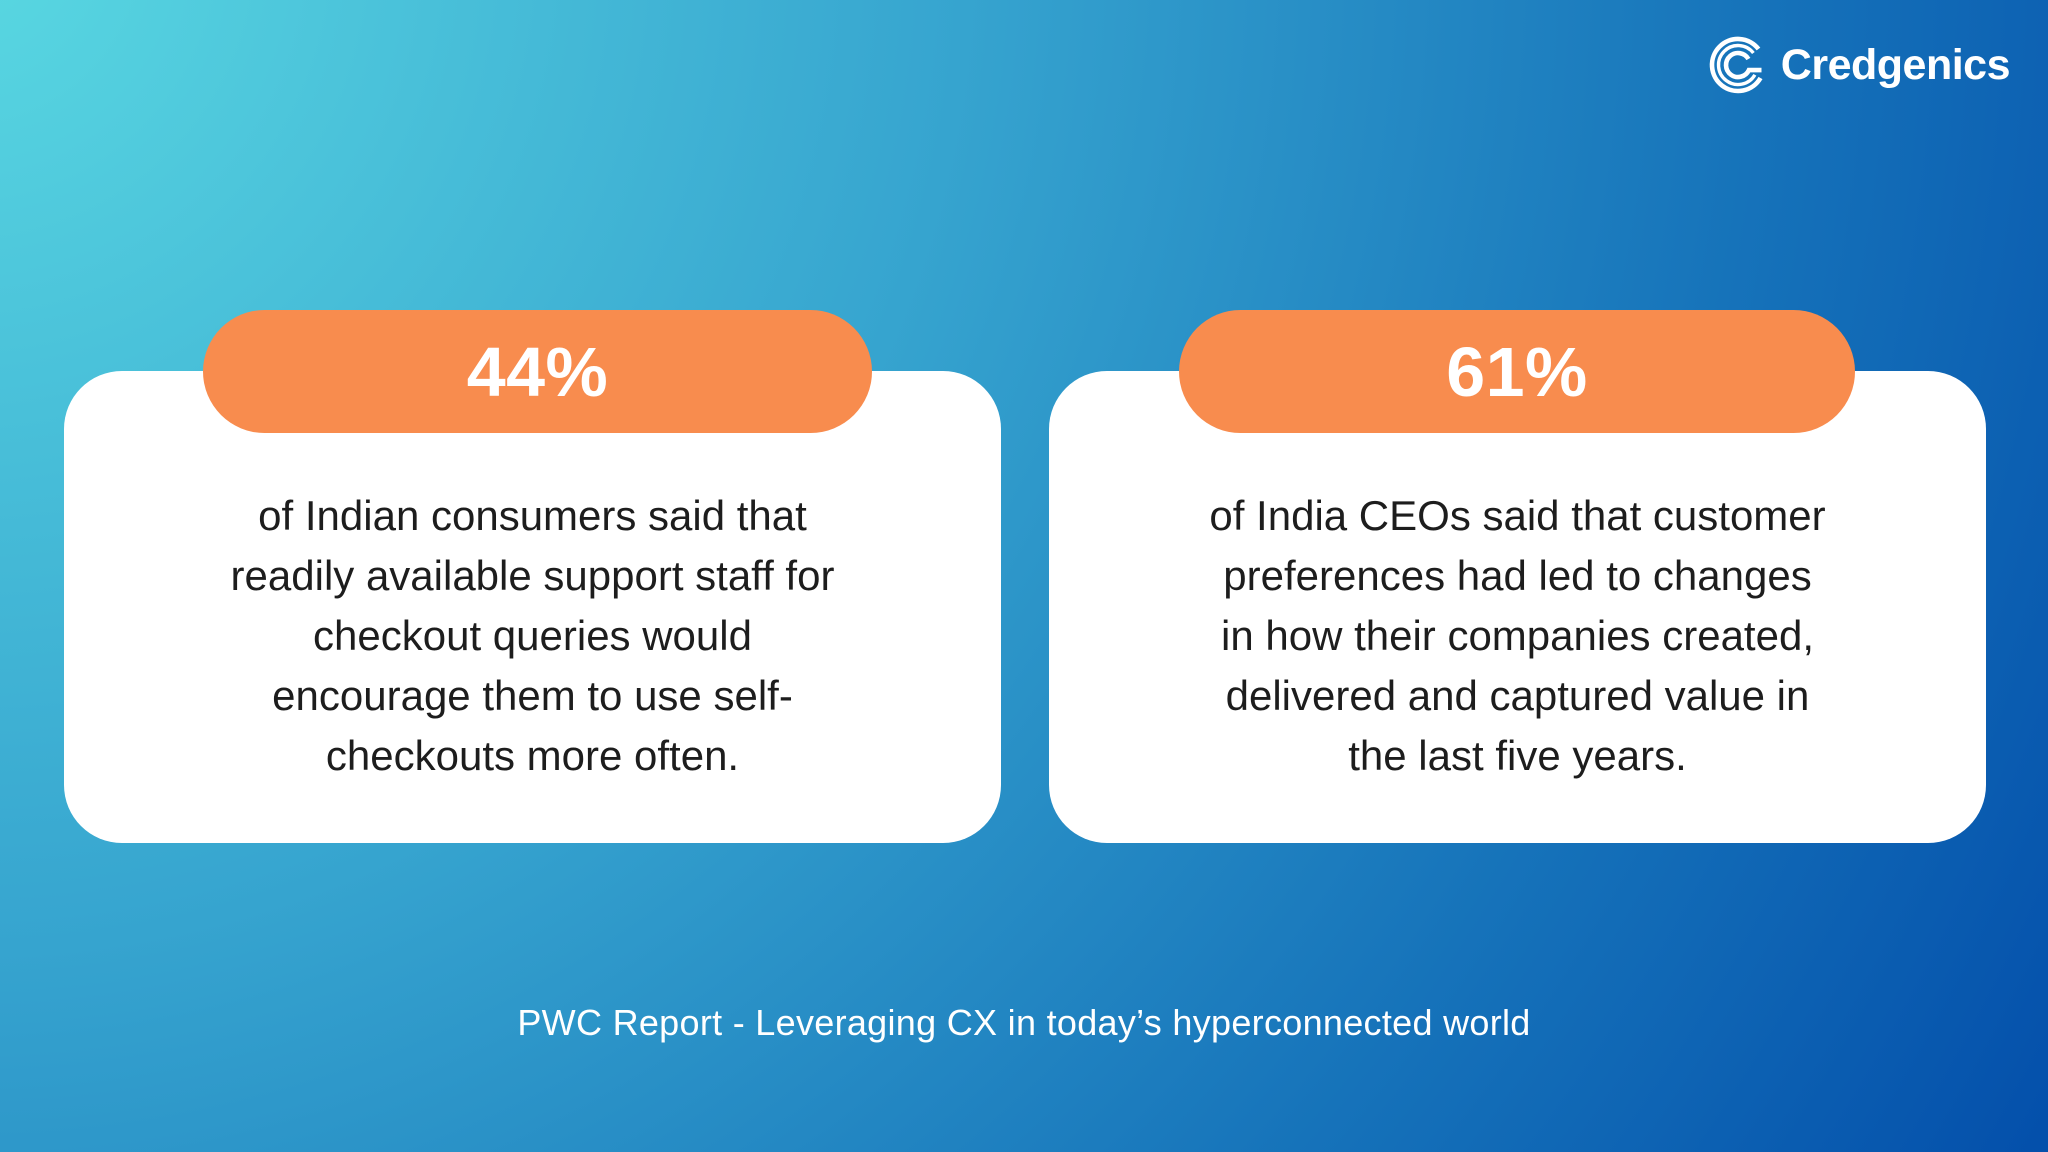  I want to click on stat-value-2: 61%, so click(1517, 371).